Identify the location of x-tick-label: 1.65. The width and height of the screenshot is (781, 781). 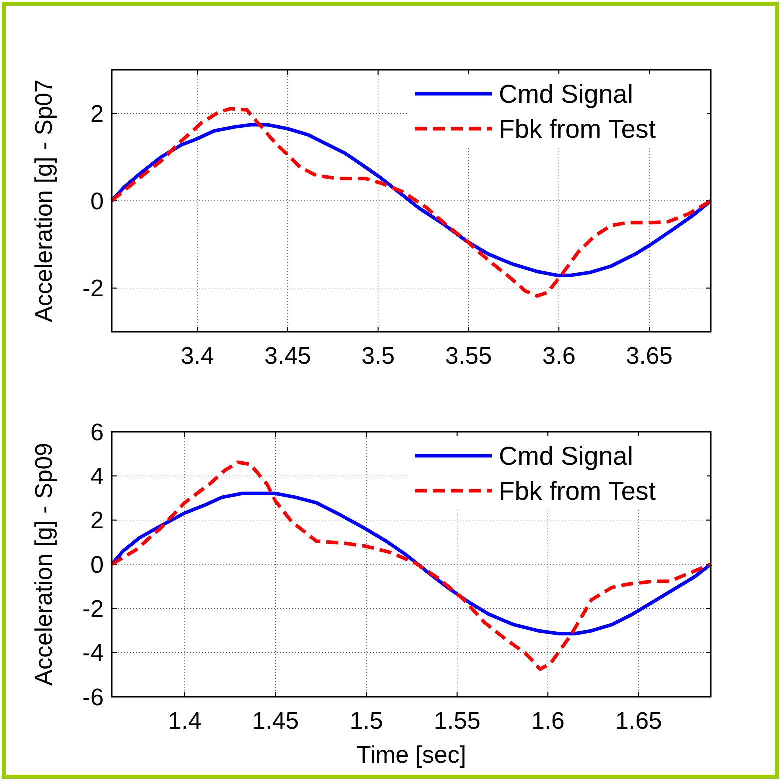
(639, 721).